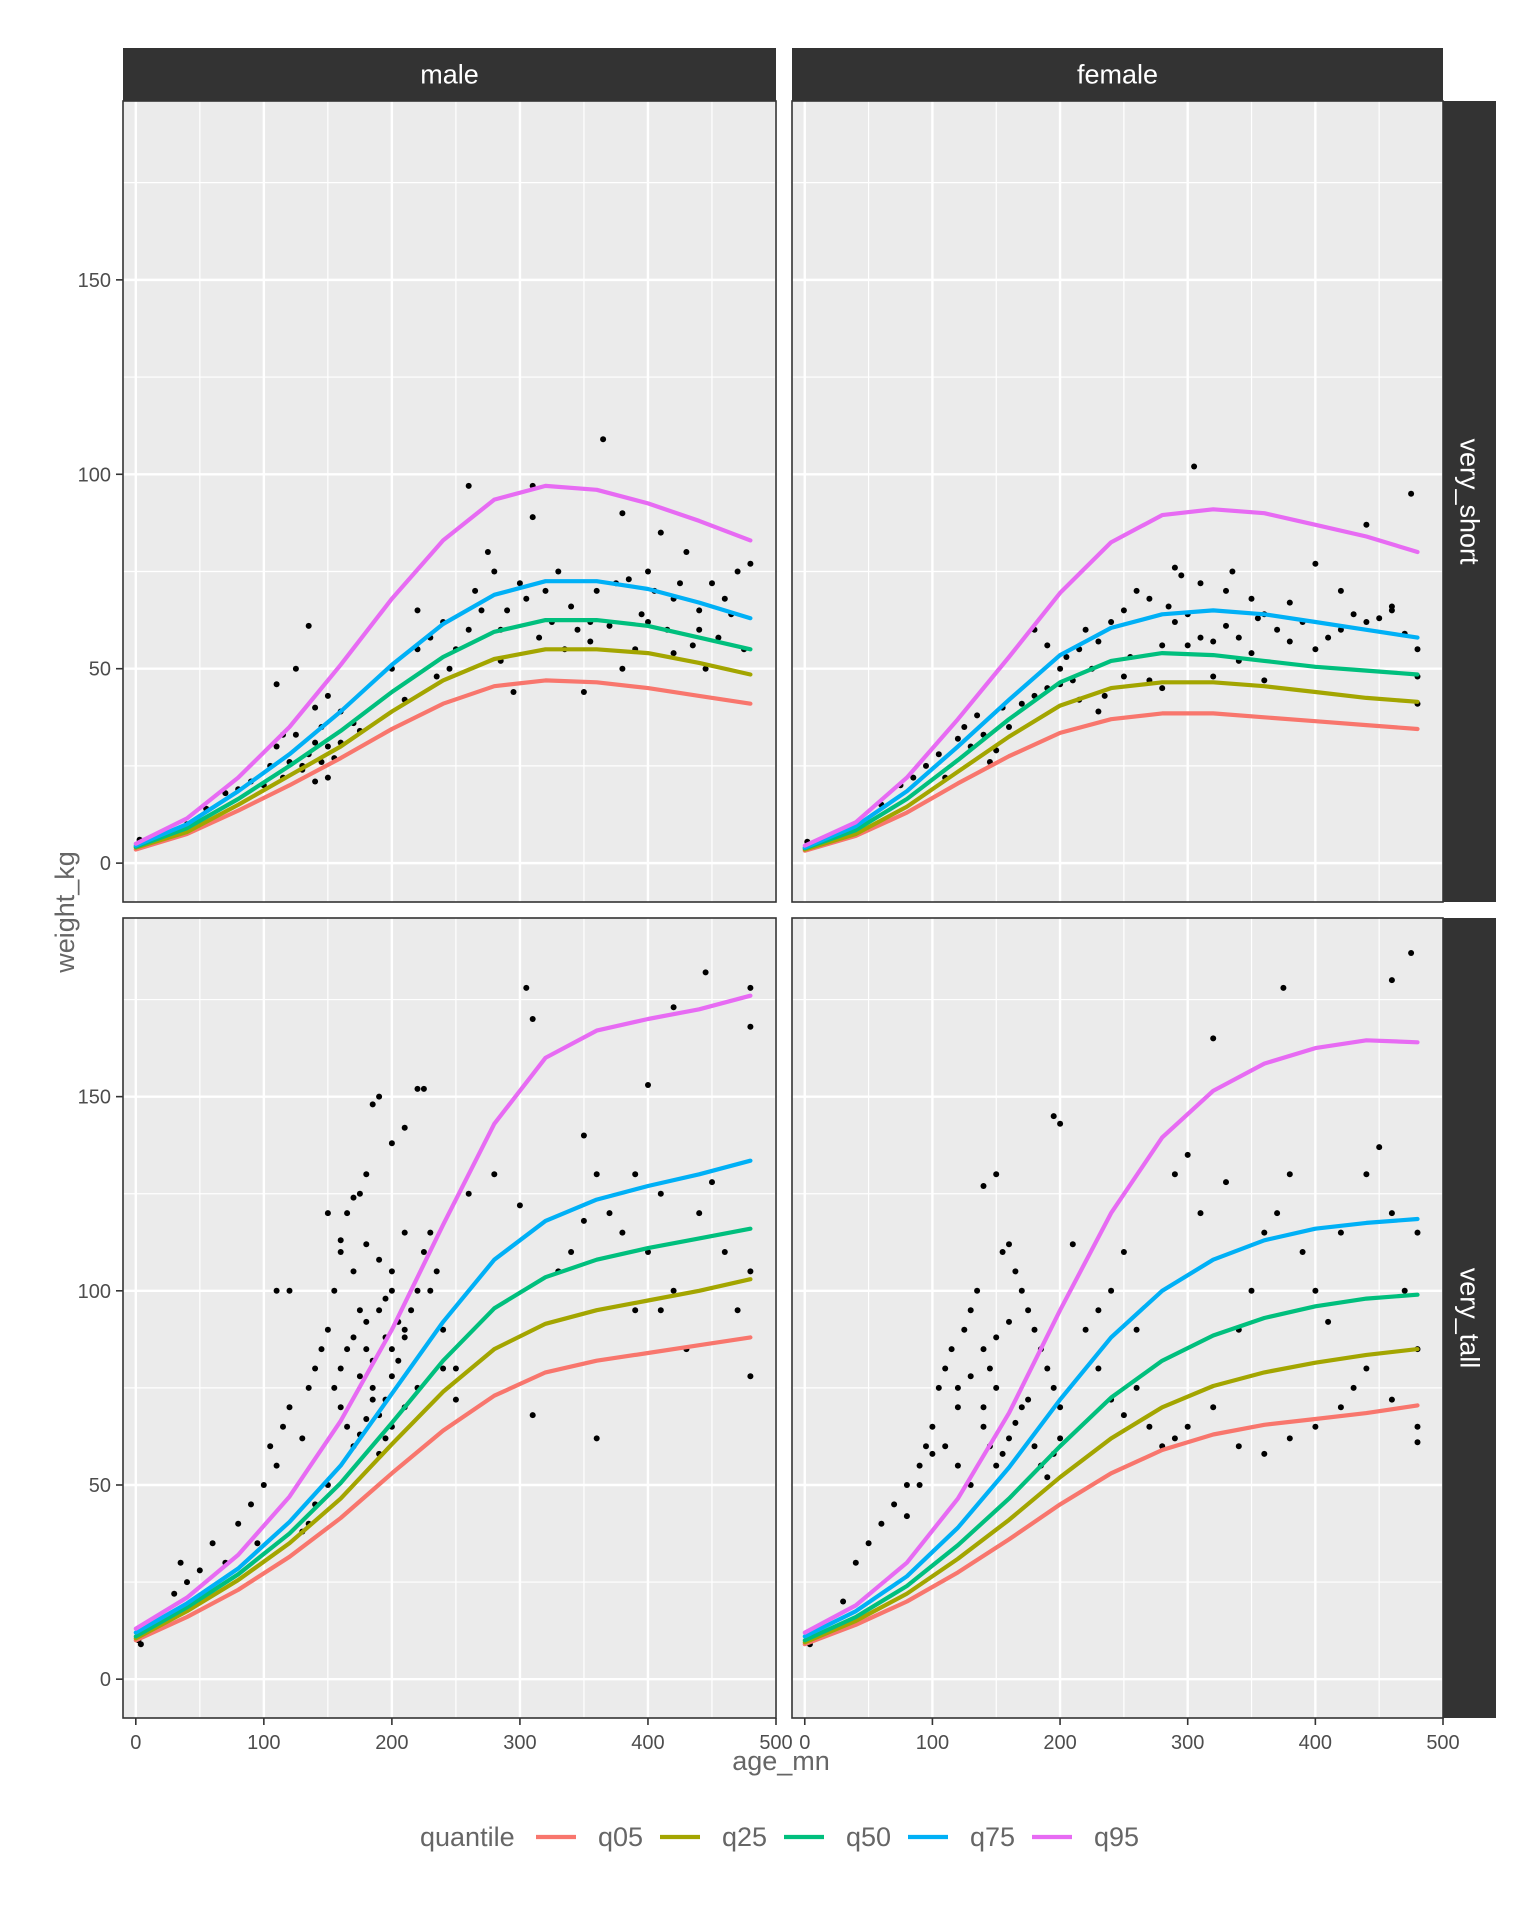 The height and width of the screenshot is (1920, 1536). I want to click on legend-label-q25: q25, so click(744, 1837).